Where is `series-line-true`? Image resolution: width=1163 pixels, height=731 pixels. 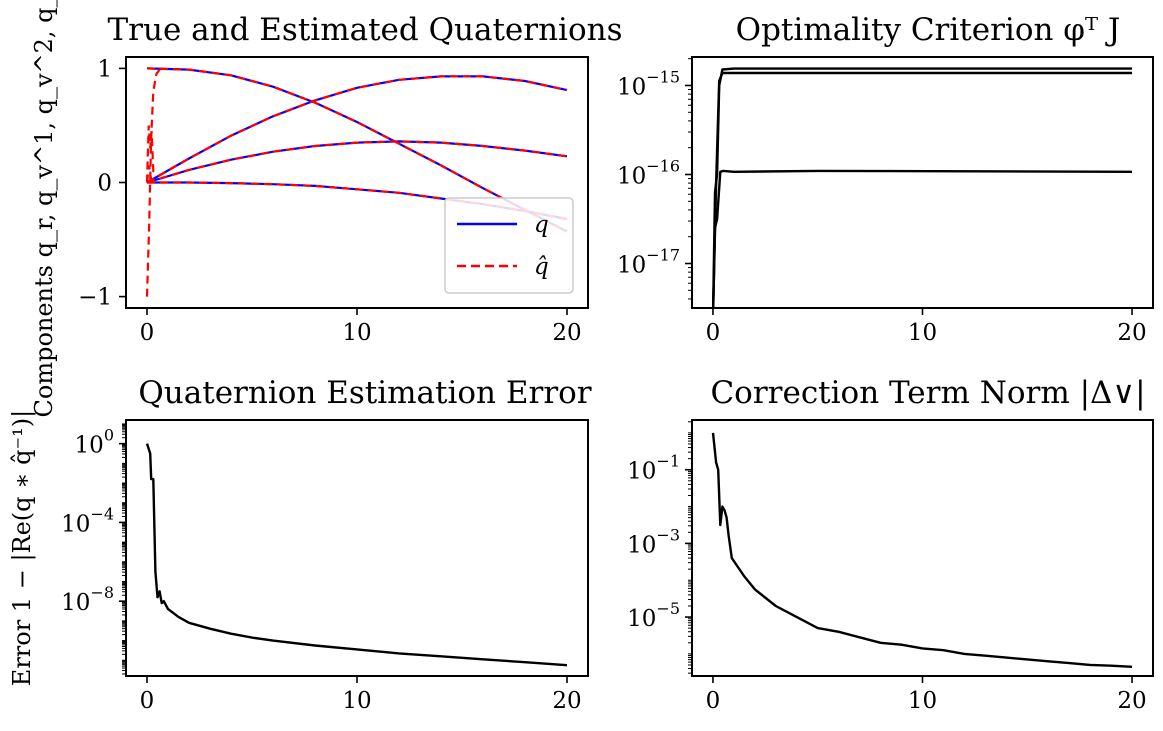 series-line-true is located at coordinates (357, 129).